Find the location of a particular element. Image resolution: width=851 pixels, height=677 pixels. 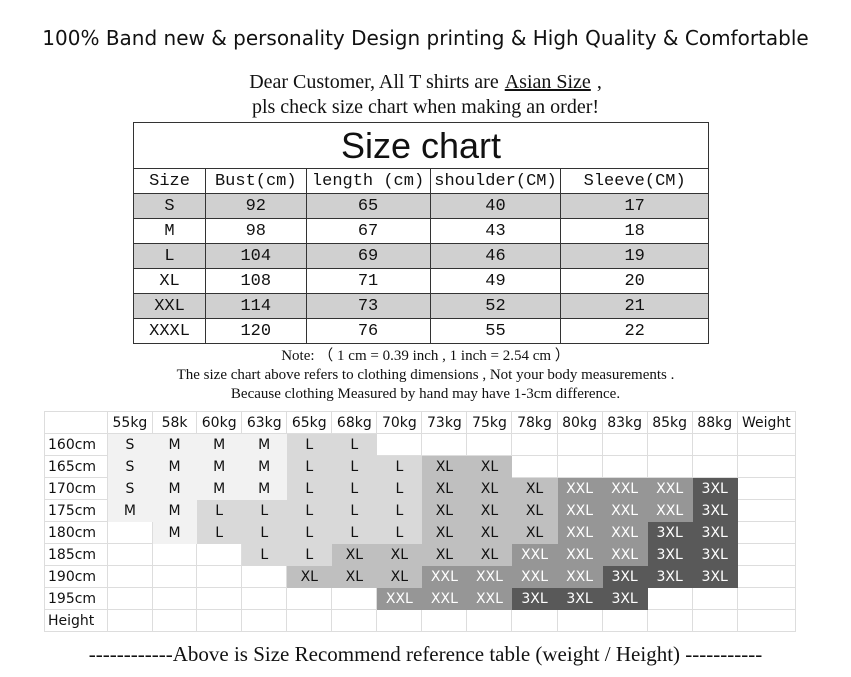

title-row: Size chart is located at coordinates (421, 145).